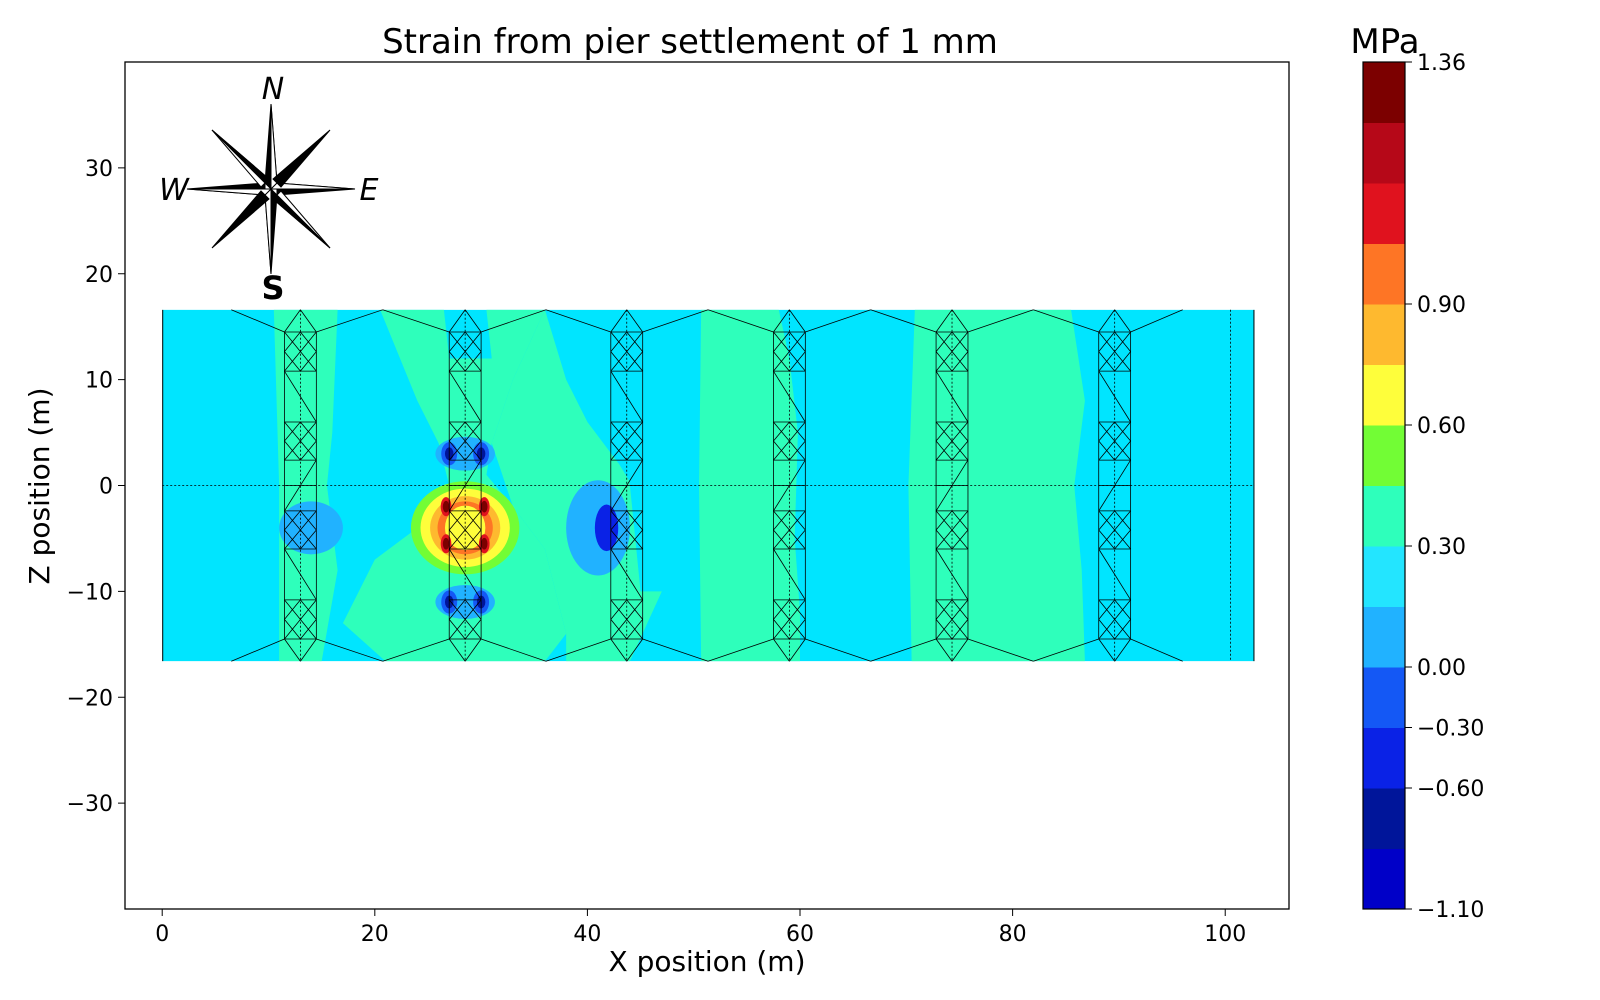 The height and width of the screenshot is (1000, 1600). Describe the element at coordinates (1441, 63) in the screenshot. I see `colorbar-tick-label: 1.36` at that location.